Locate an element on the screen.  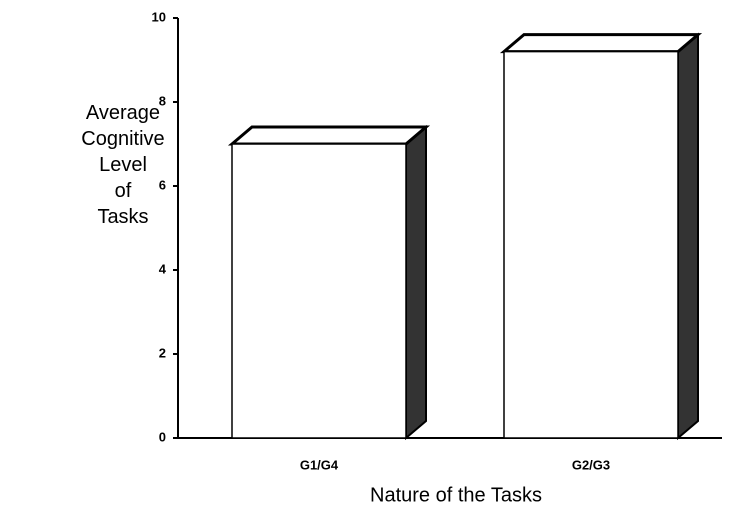
y-tick-label: 0 is located at coordinates (162, 436).